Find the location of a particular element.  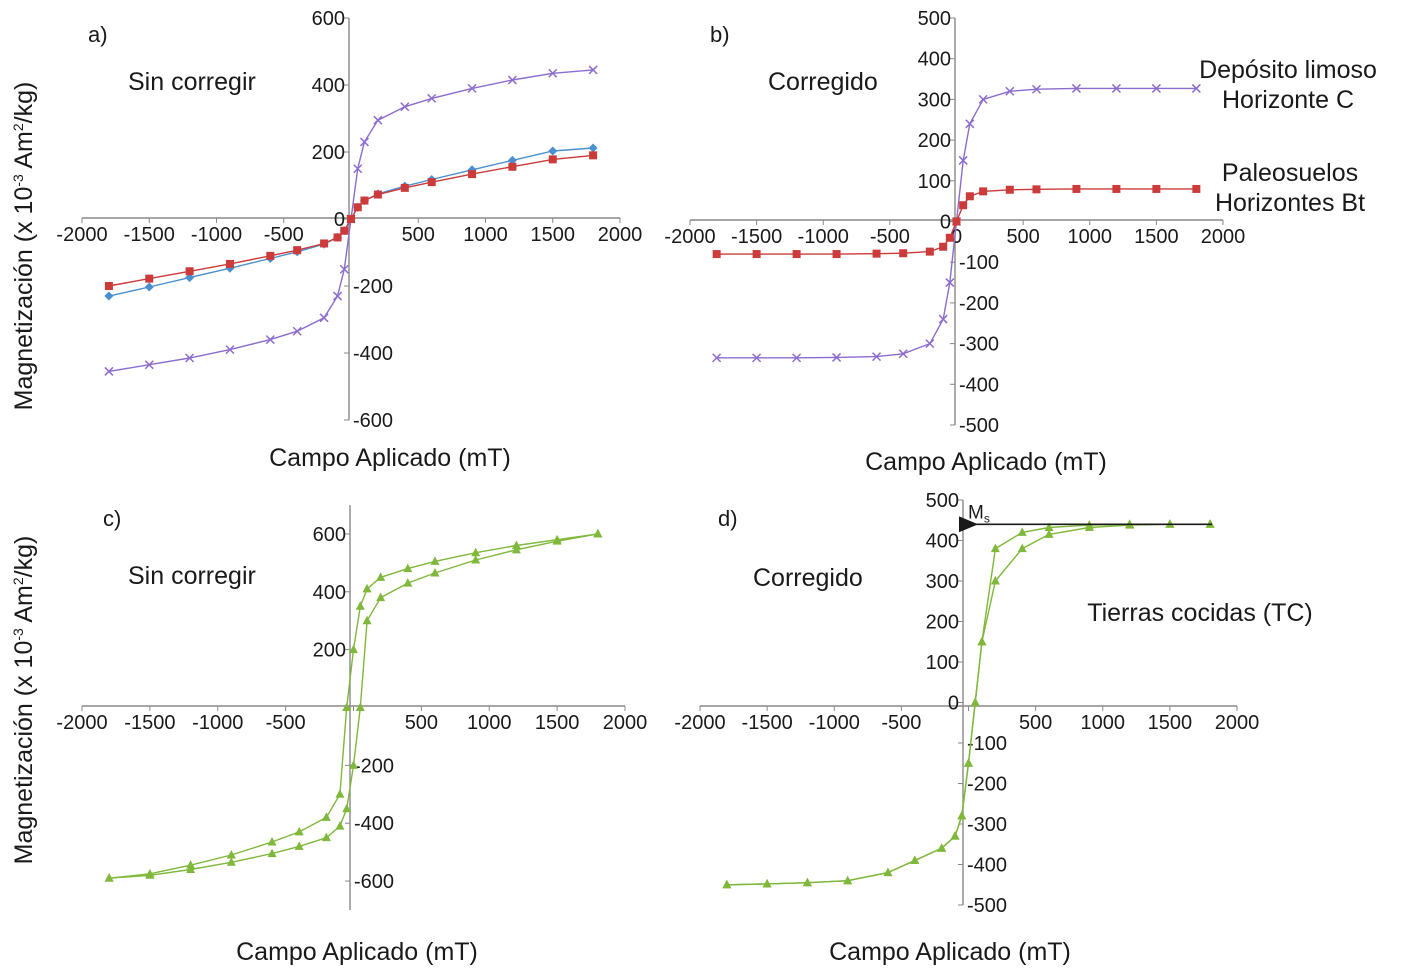

panel-note: Sin corregir is located at coordinates (192, 576).